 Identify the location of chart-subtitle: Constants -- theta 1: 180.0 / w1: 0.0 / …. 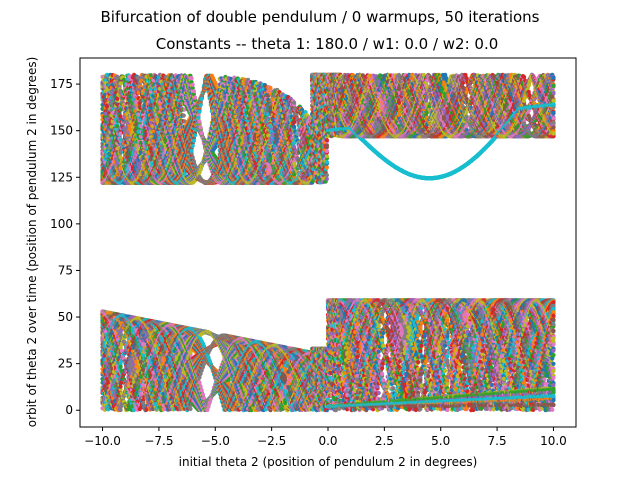
(327, 44).